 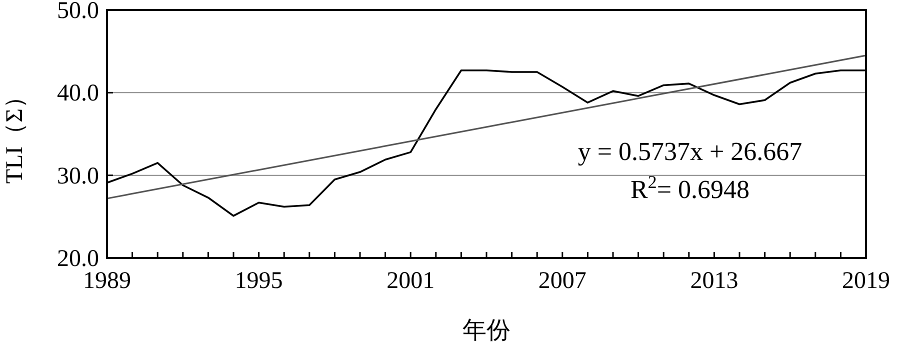 What do you see at coordinates (78, 93) in the screenshot?
I see `y-tick-label: 40.0` at bounding box center [78, 93].